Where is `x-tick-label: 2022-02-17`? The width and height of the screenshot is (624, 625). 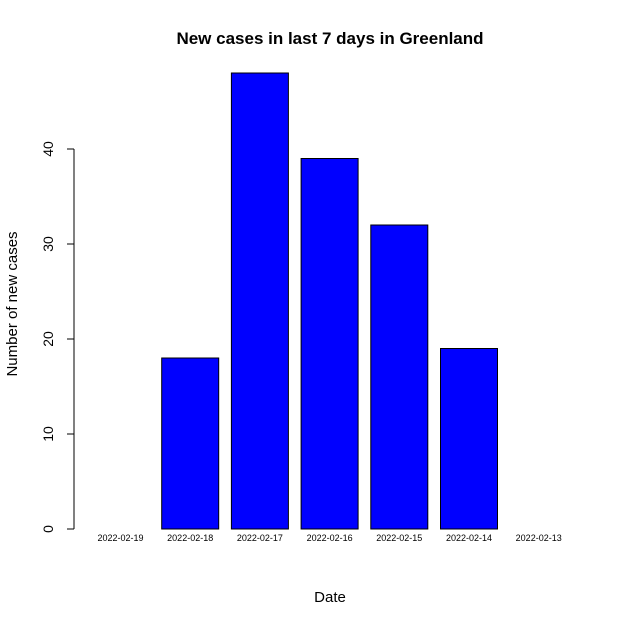
x-tick-label: 2022-02-17 is located at coordinates (260, 538).